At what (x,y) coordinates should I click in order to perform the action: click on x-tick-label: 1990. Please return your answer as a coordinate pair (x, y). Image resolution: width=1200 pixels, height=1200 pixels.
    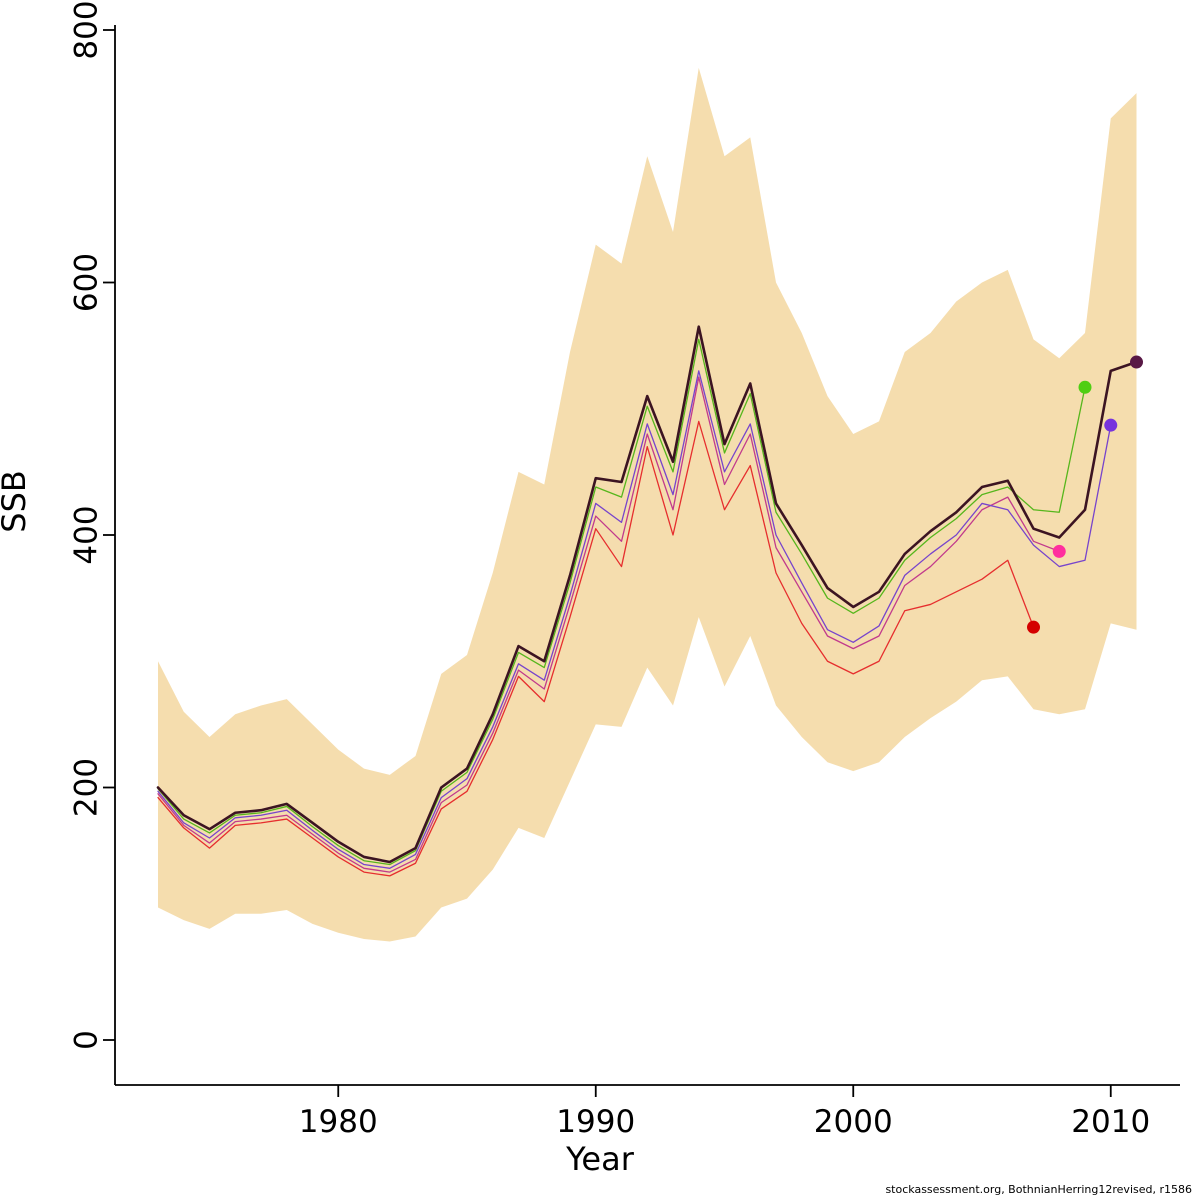
    Looking at the image, I should click on (595, 1122).